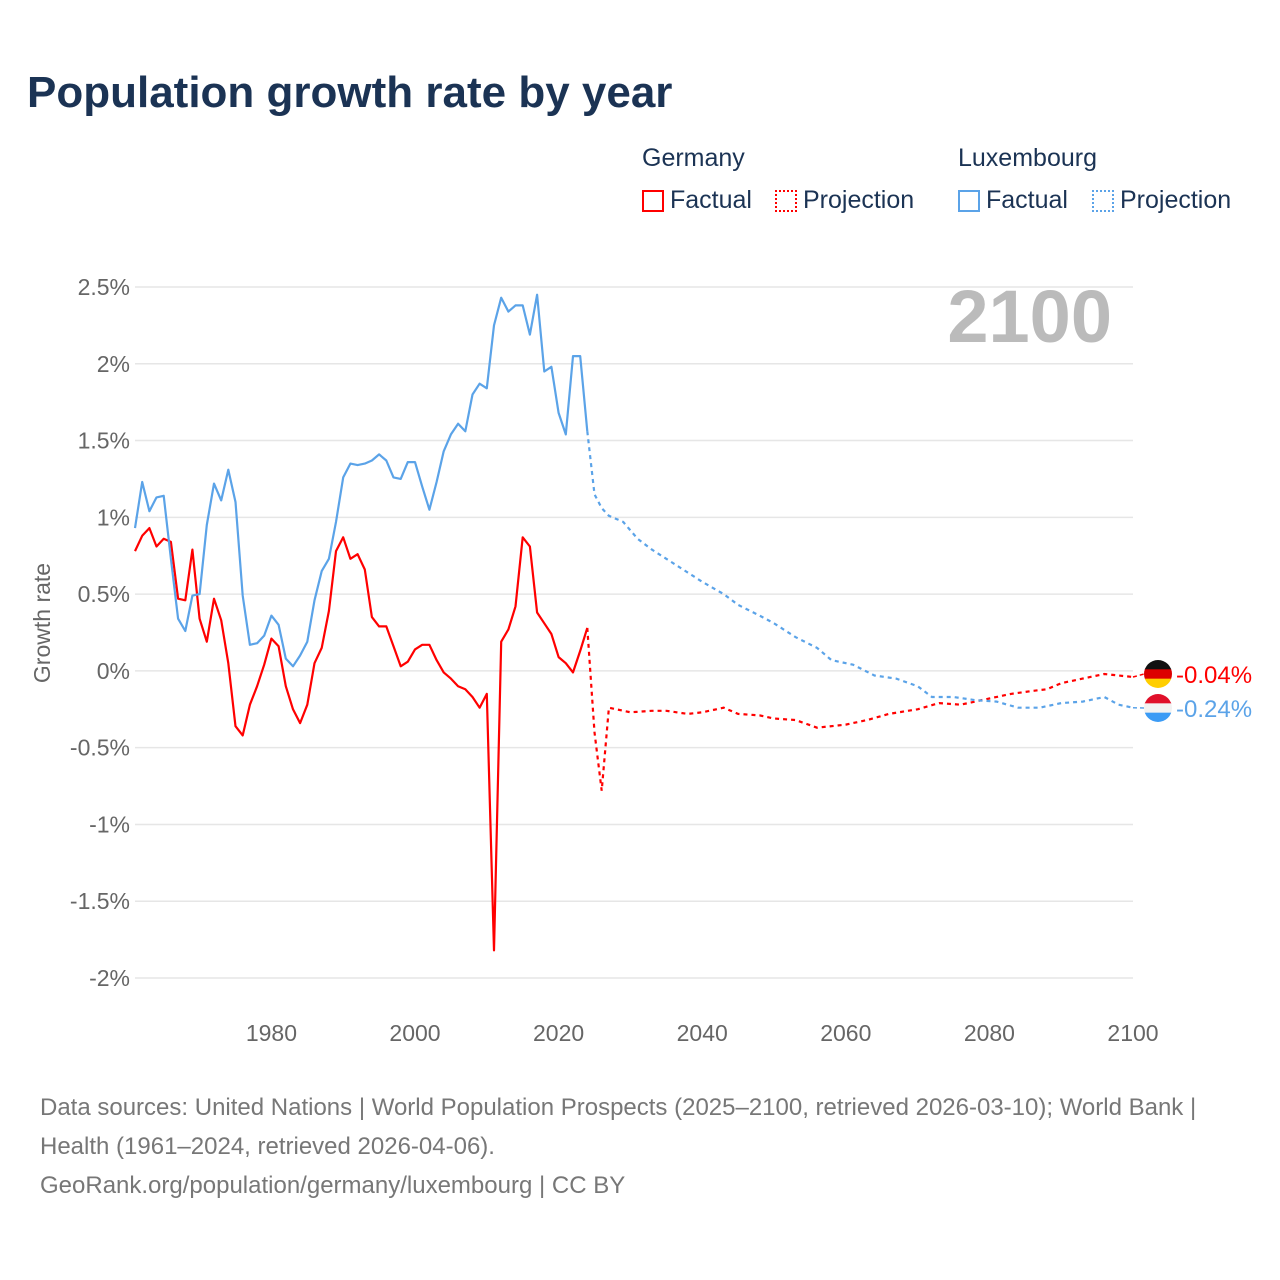  I want to click on legend-germany-factual: Factual, so click(697, 200).